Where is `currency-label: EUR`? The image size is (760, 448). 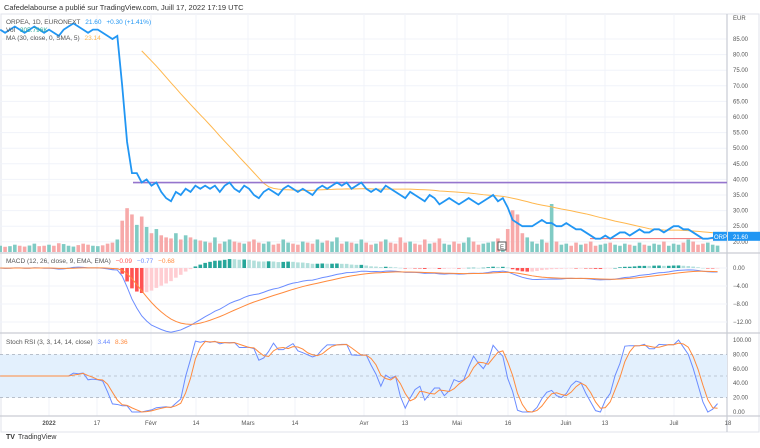 currency-label: EUR is located at coordinates (739, 19).